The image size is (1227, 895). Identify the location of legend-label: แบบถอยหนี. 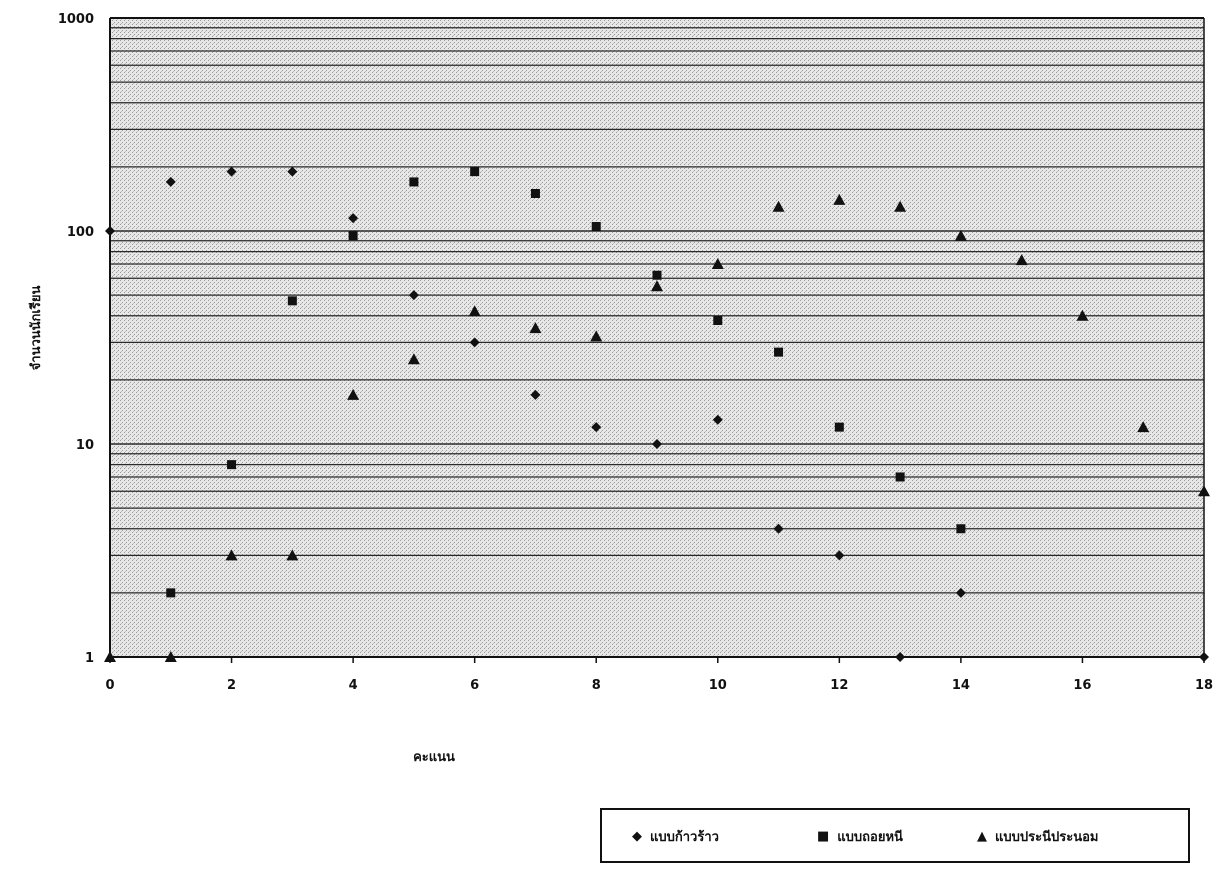
(870, 837).